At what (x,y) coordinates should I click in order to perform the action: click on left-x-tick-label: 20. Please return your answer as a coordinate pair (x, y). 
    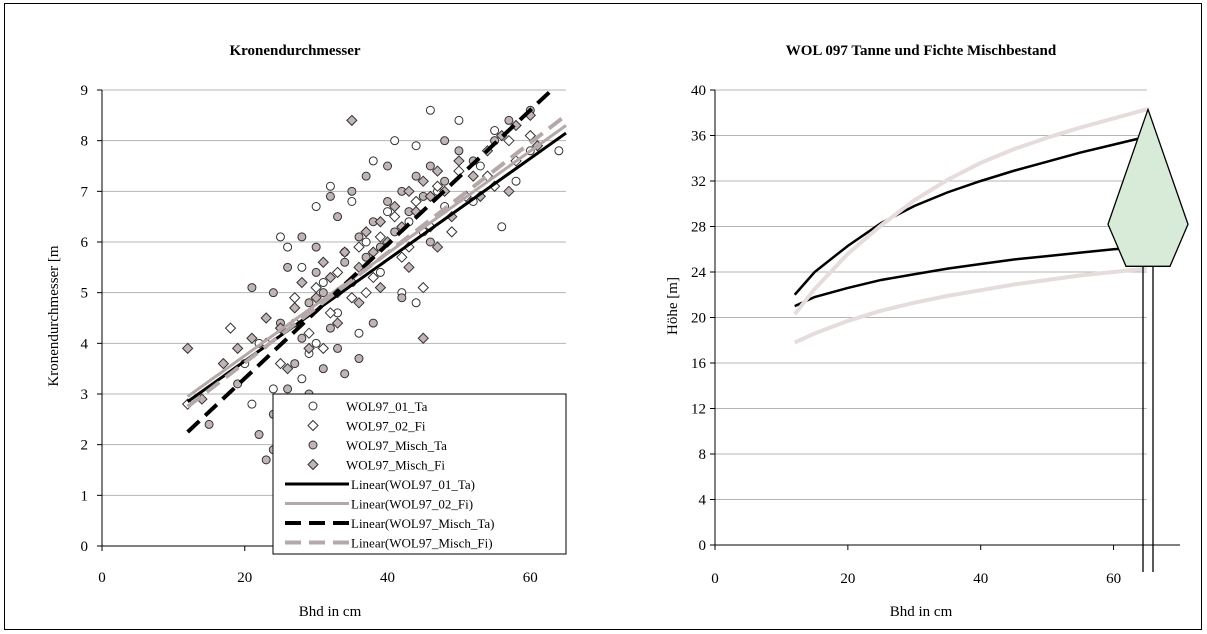
    Looking at the image, I should click on (244, 578).